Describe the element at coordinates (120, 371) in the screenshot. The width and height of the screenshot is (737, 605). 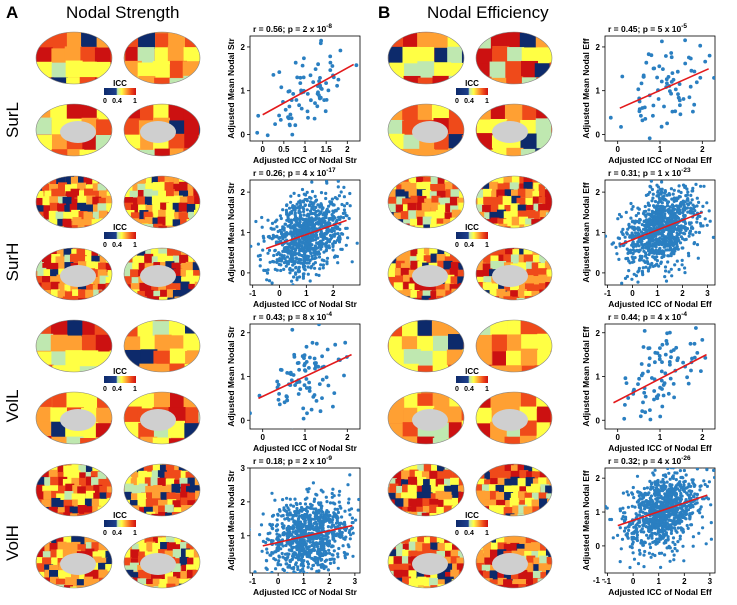
I see `icc-legend-title: ICC` at that location.